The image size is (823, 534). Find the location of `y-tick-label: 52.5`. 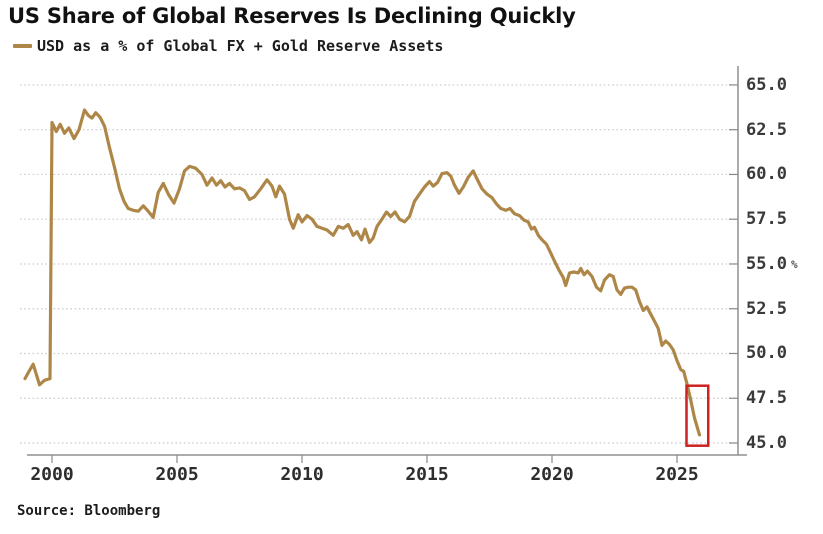

y-tick-label: 52.5 is located at coordinates (766, 308).